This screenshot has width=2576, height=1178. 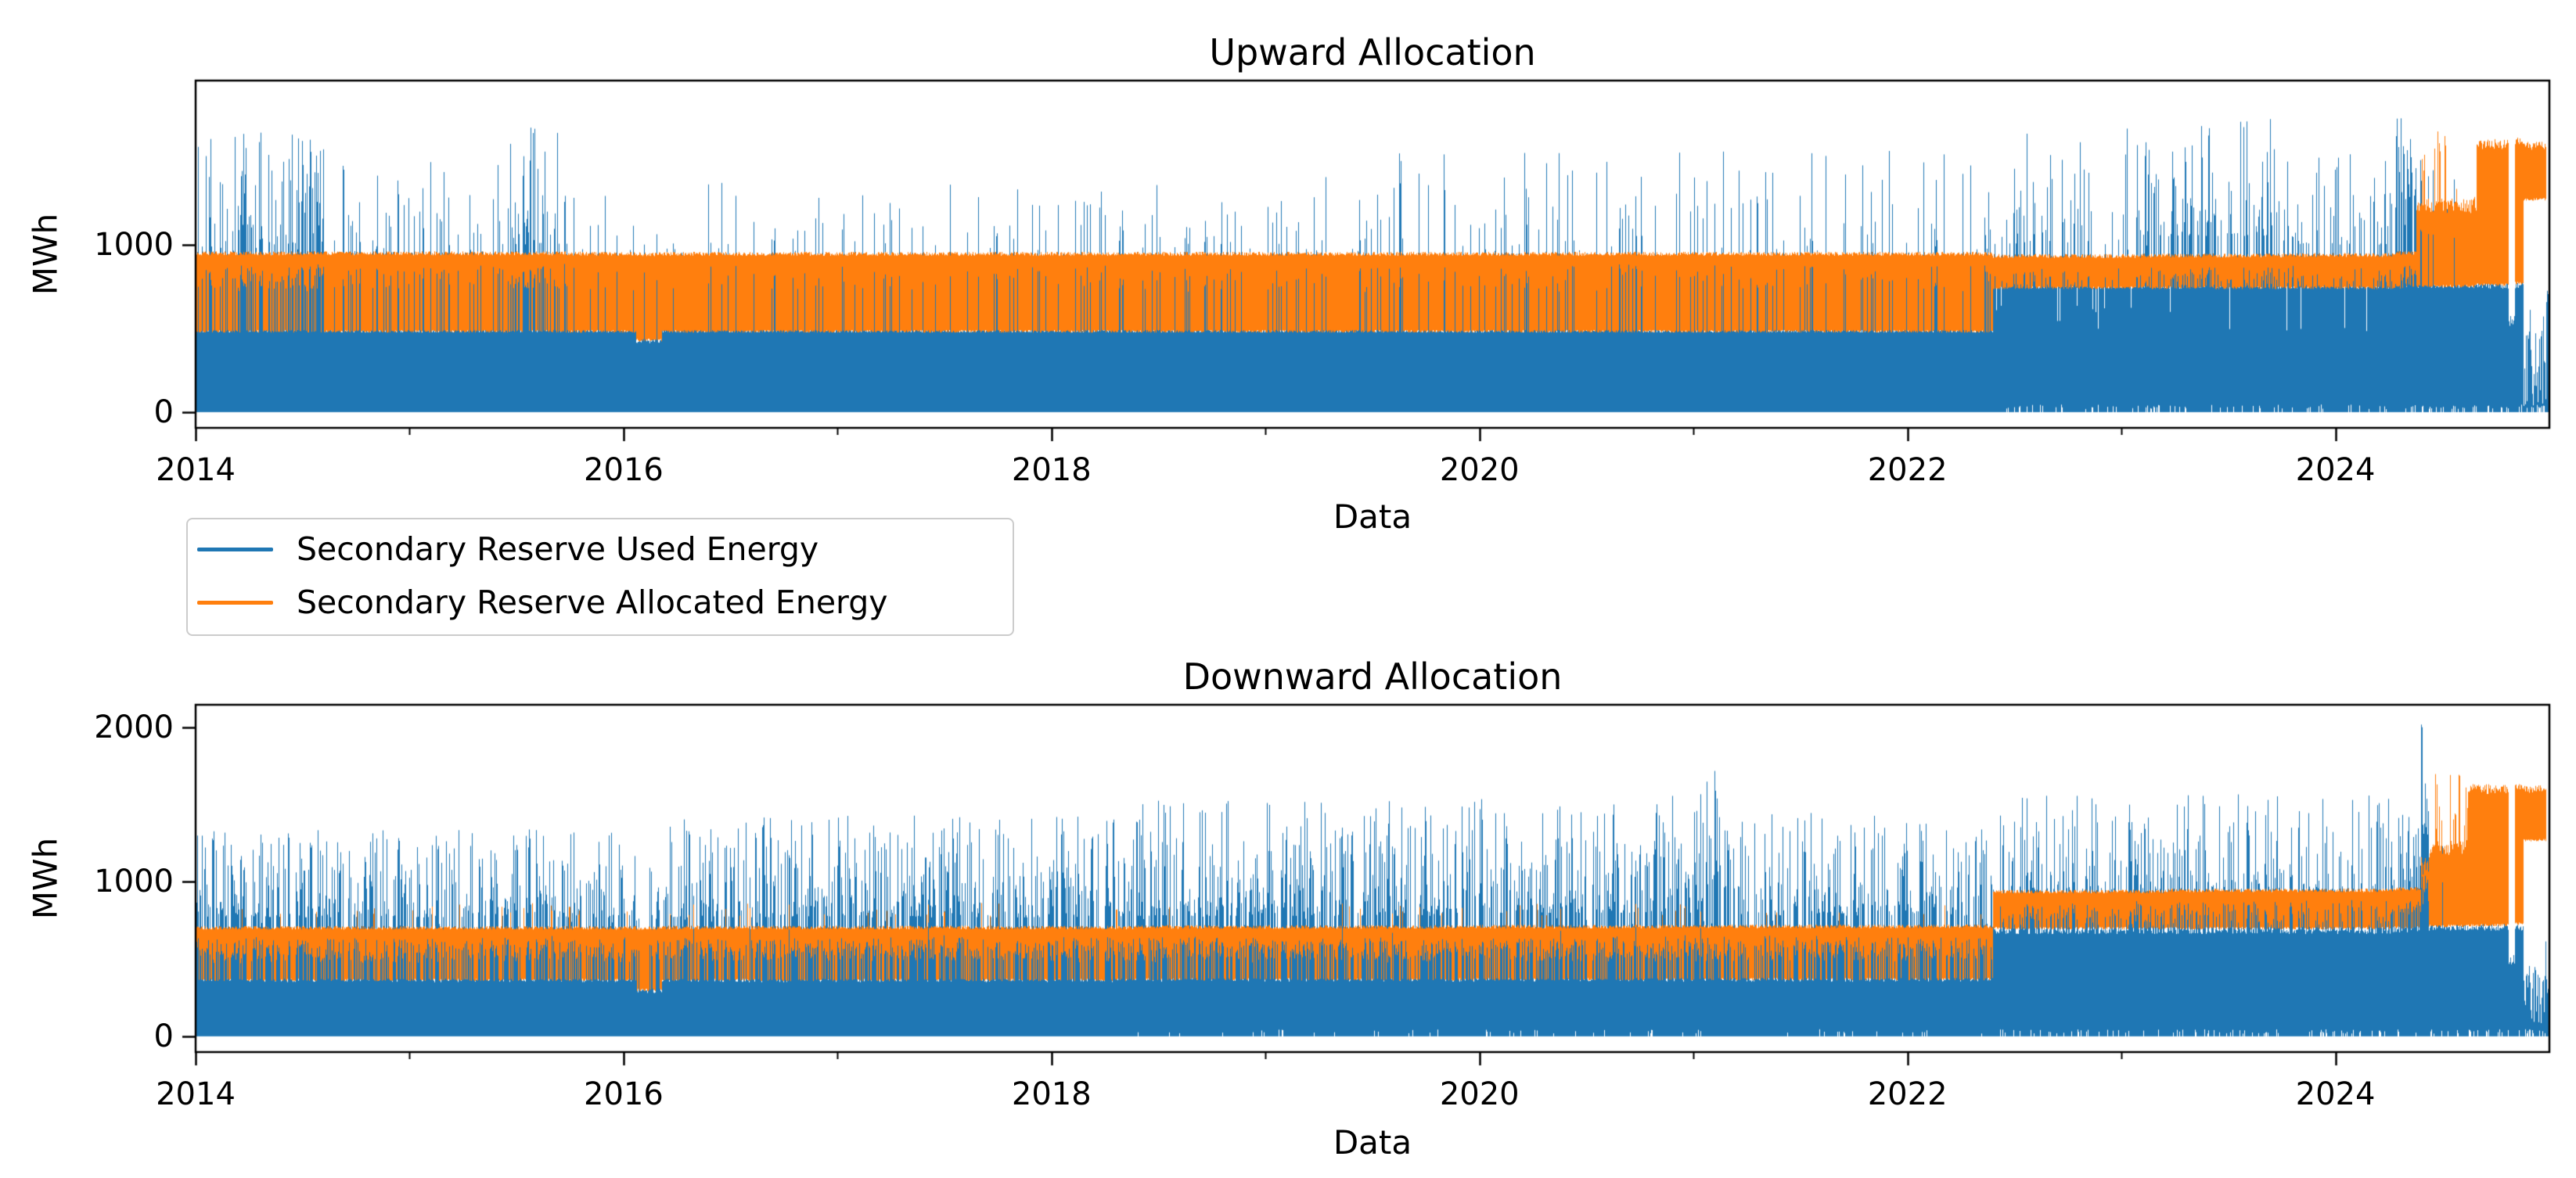 I want to click on y-tick-label: 2000, so click(x=134, y=727).